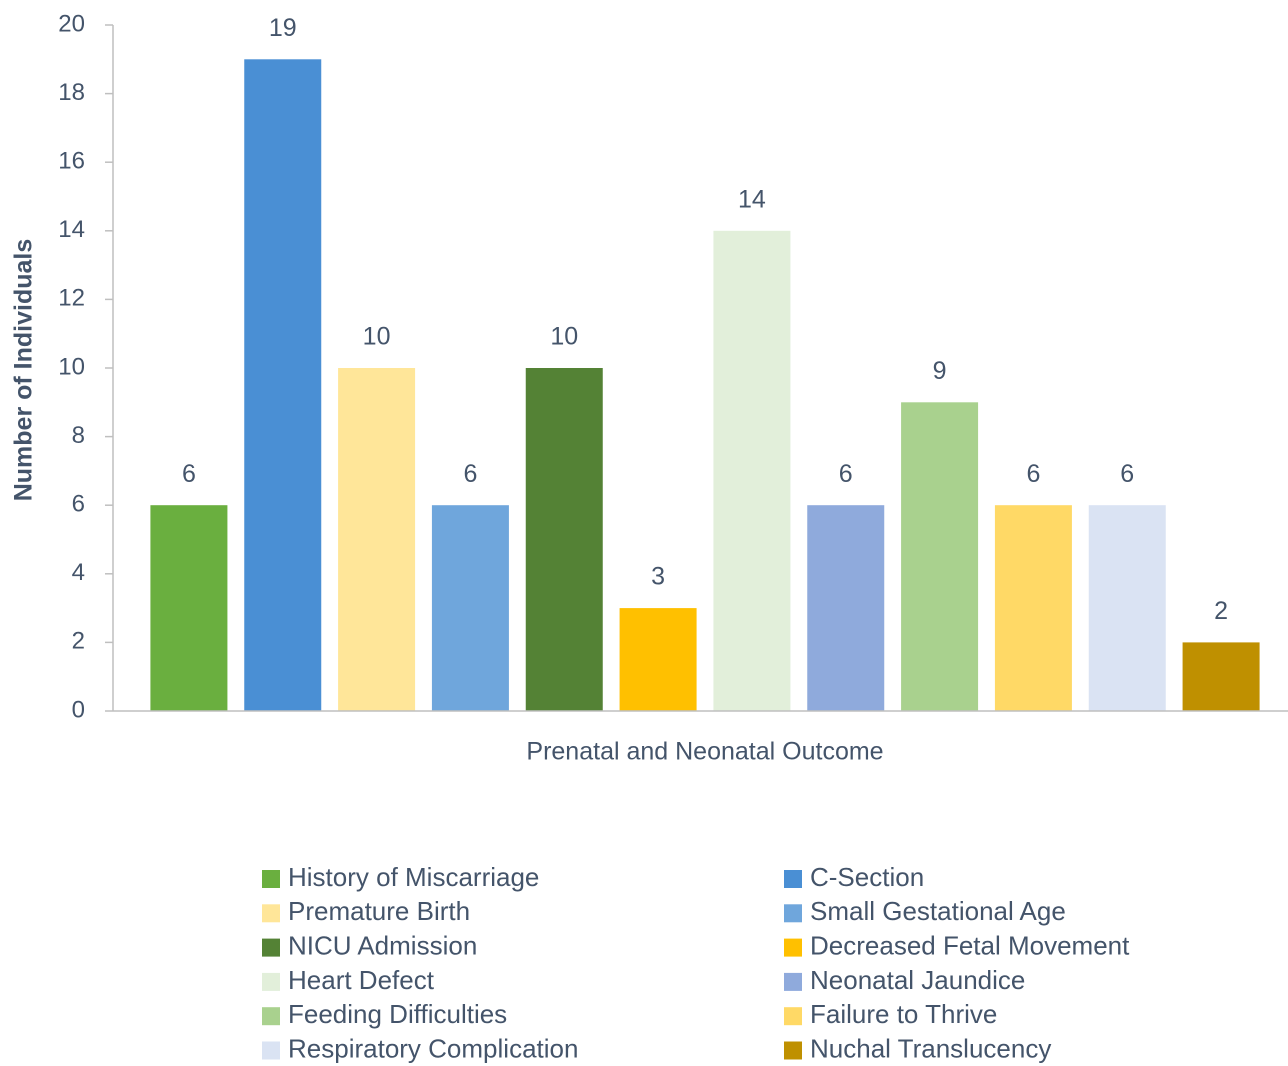 This screenshot has width=1288, height=1066. I want to click on y-tick-label: 18, so click(71, 92).